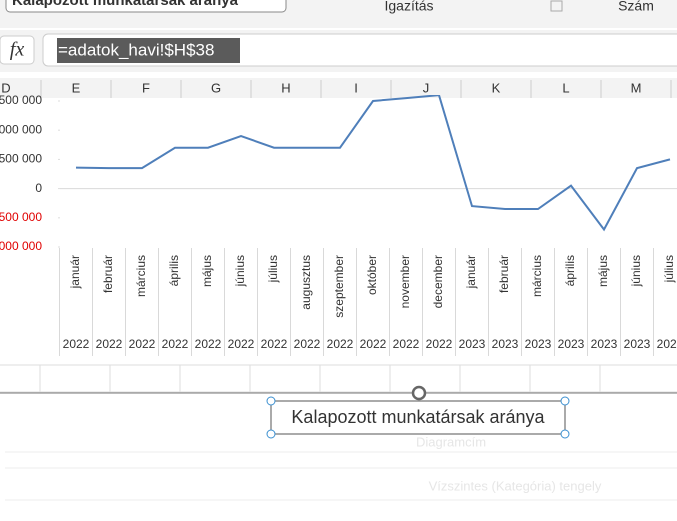 This screenshot has width=677, height=521. Describe the element at coordinates (556, 6) in the screenshot. I see `dialog-launcher` at that location.